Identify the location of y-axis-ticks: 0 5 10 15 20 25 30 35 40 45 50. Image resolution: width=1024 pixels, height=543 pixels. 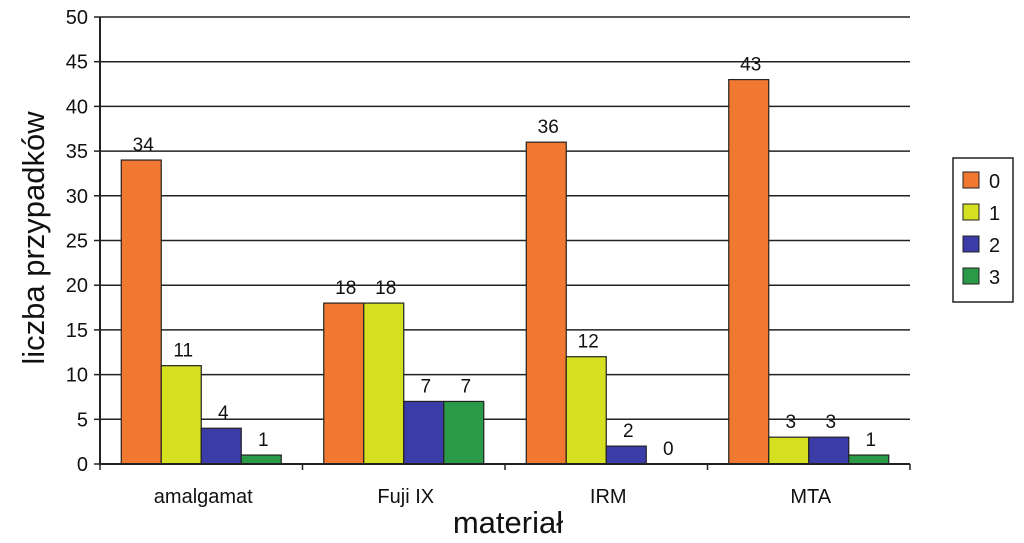
(83, 241).